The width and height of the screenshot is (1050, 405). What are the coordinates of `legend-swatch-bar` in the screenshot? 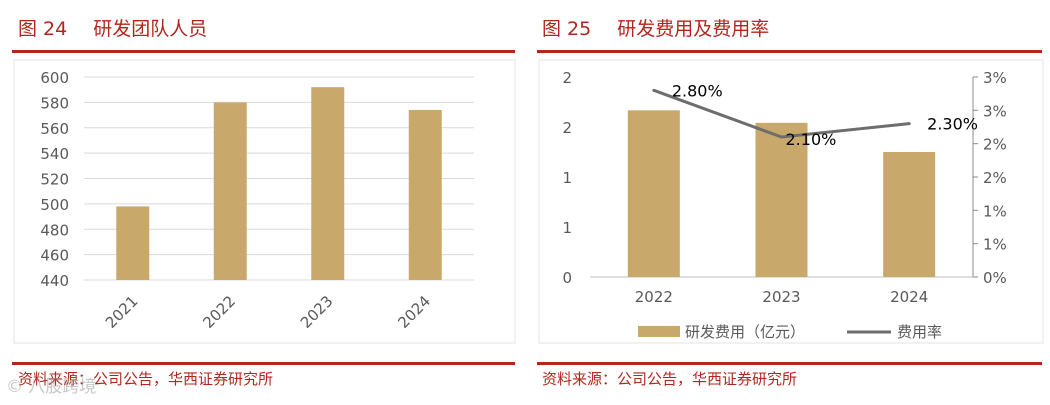 It's located at (659, 331).